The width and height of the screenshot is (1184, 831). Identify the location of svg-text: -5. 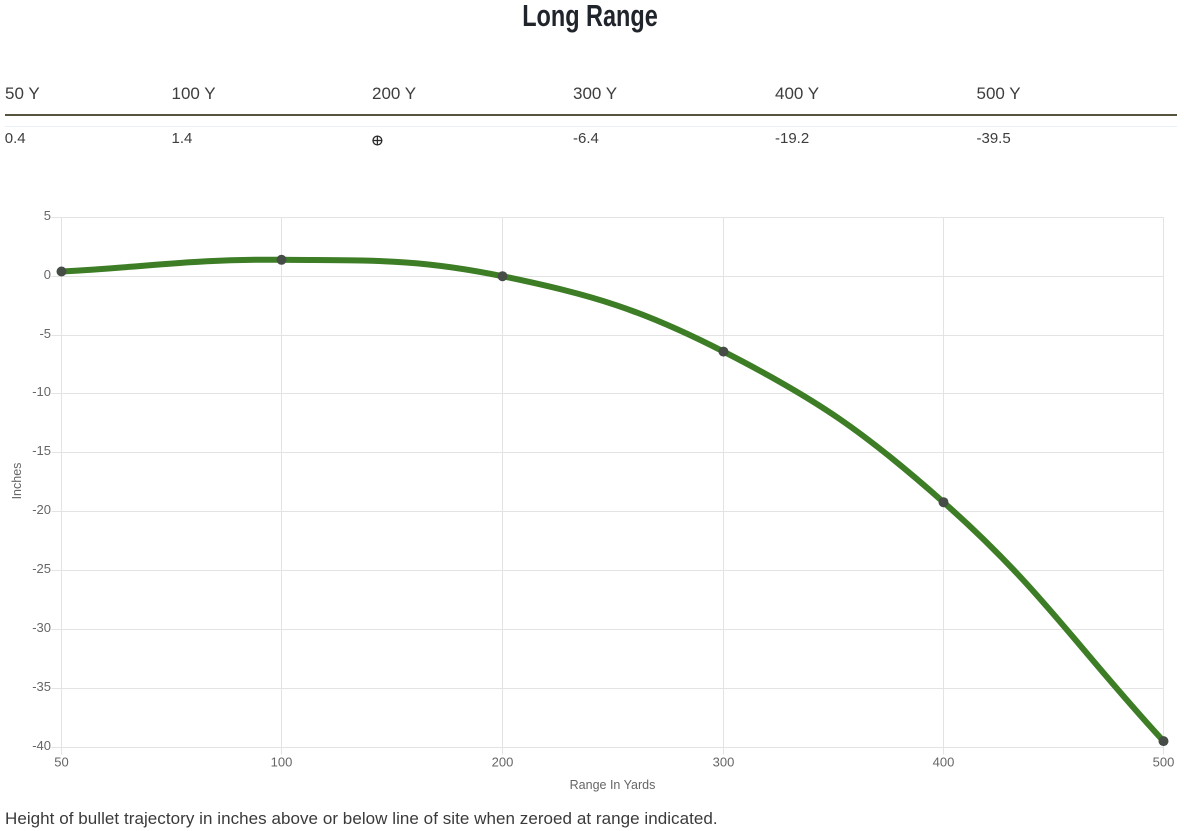
(45, 333).